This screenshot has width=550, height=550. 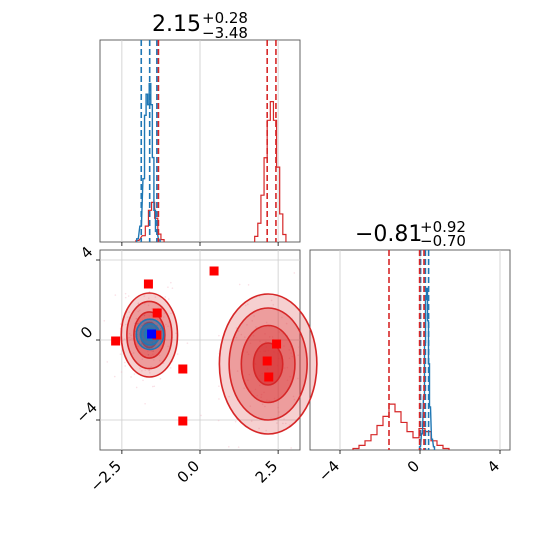 What do you see at coordinates (87, 412) in the screenshot?
I see `joint-ytick-label-0: −4` at bounding box center [87, 412].